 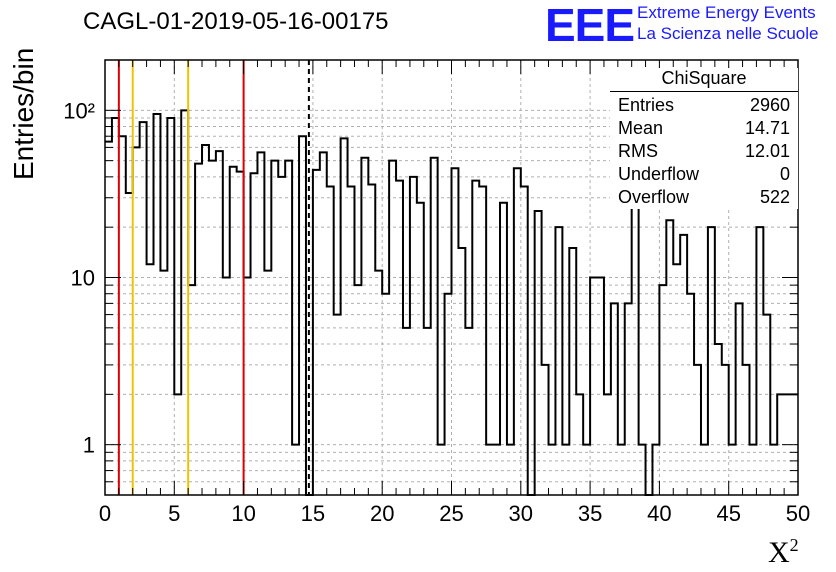 What do you see at coordinates (784, 174) in the screenshot?
I see `stats-value: 0` at bounding box center [784, 174].